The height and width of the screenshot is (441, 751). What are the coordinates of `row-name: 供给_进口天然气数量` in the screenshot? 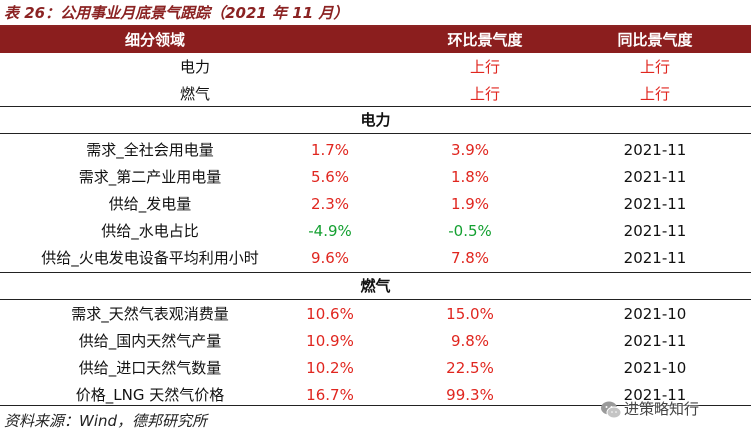 It's located at (150, 368).